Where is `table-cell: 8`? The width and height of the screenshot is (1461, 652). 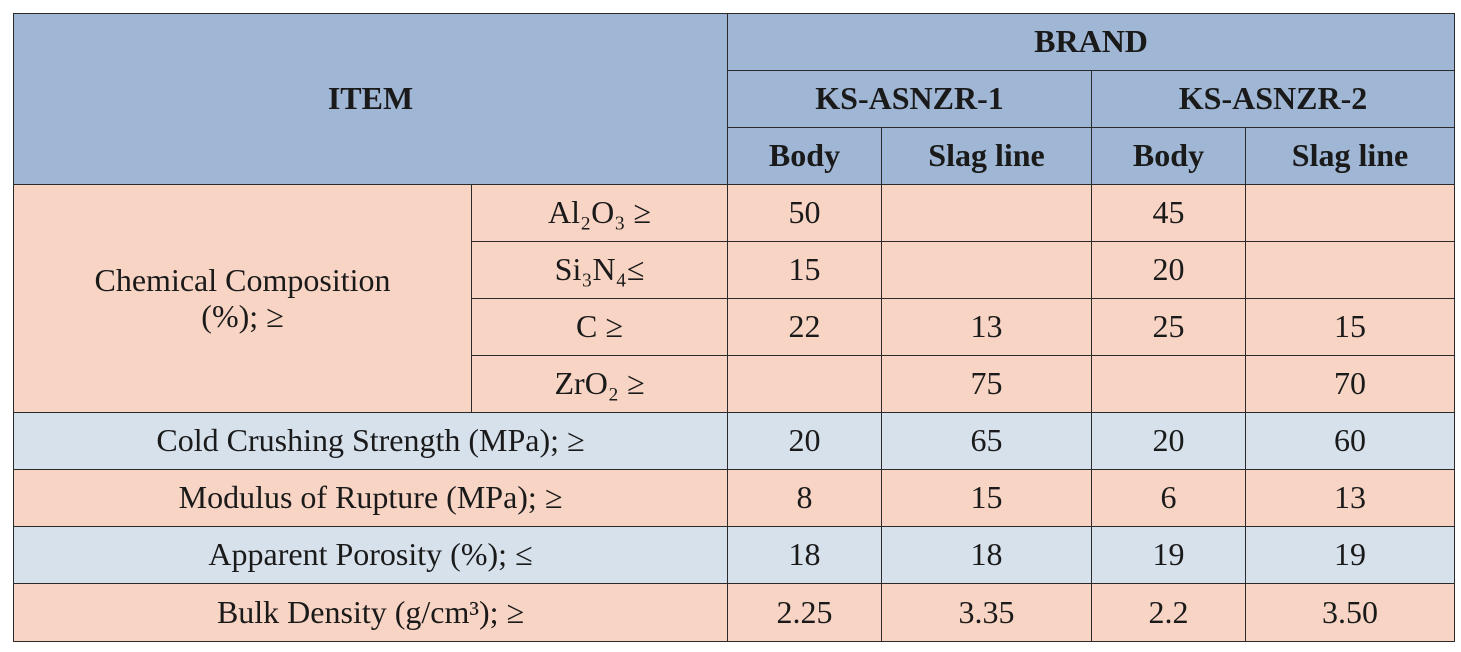
table-cell: 8 is located at coordinates (804, 498).